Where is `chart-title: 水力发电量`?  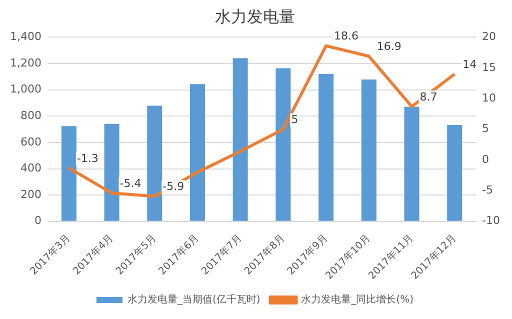 chart-title: 水力发电量 is located at coordinates (255, 16).